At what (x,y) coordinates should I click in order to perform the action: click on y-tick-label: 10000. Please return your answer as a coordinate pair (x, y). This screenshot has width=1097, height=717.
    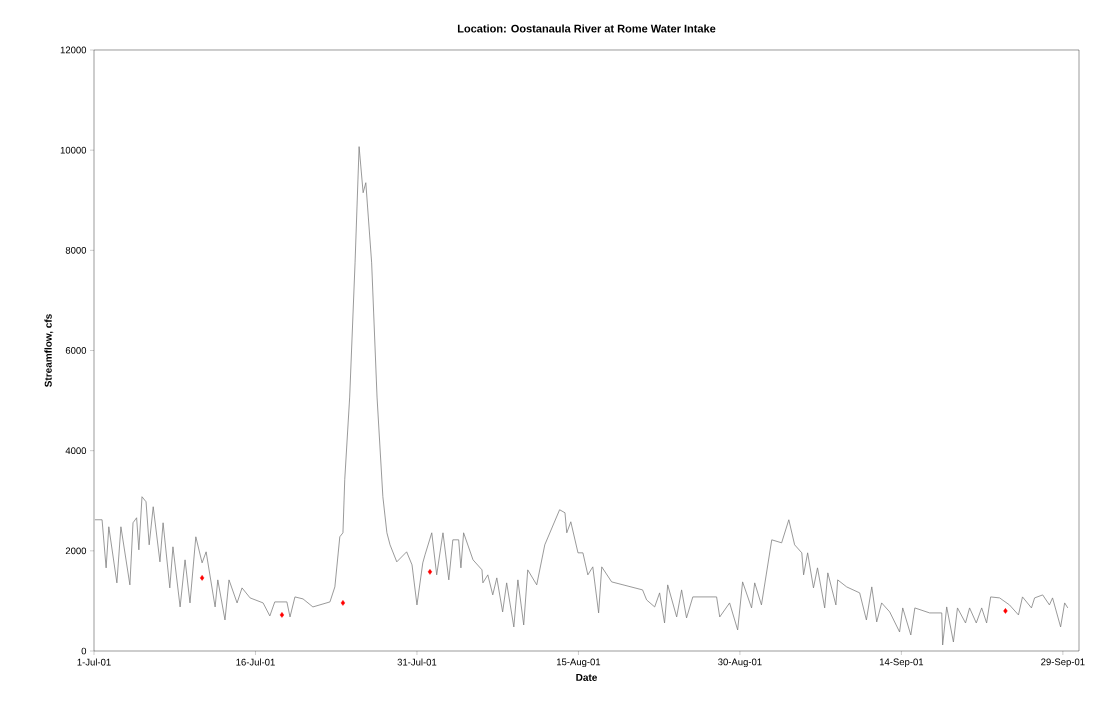
    Looking at the image, I should click on (73, 150).